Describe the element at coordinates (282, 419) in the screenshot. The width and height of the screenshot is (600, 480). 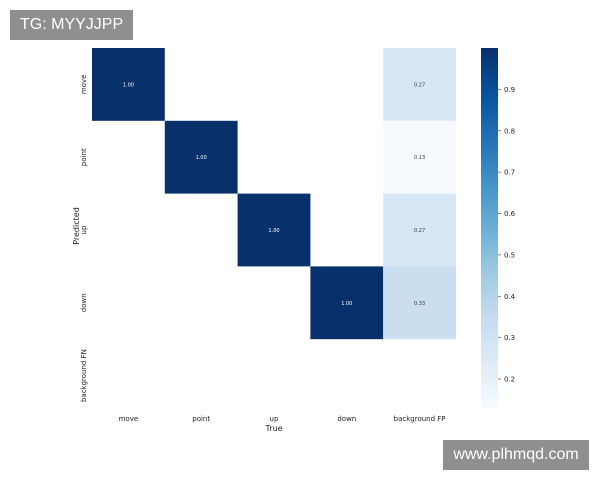
I see `x-tick-labels: move point up down background FP` at that location.